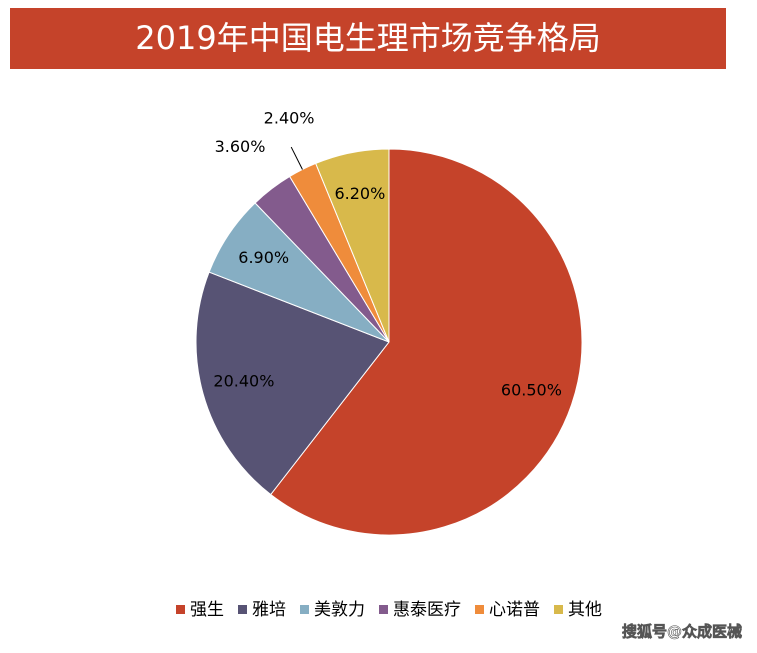  Describe the element at coordinates (339, 610) in the screenshot. I see `legend-label: 美敦力` at that location.